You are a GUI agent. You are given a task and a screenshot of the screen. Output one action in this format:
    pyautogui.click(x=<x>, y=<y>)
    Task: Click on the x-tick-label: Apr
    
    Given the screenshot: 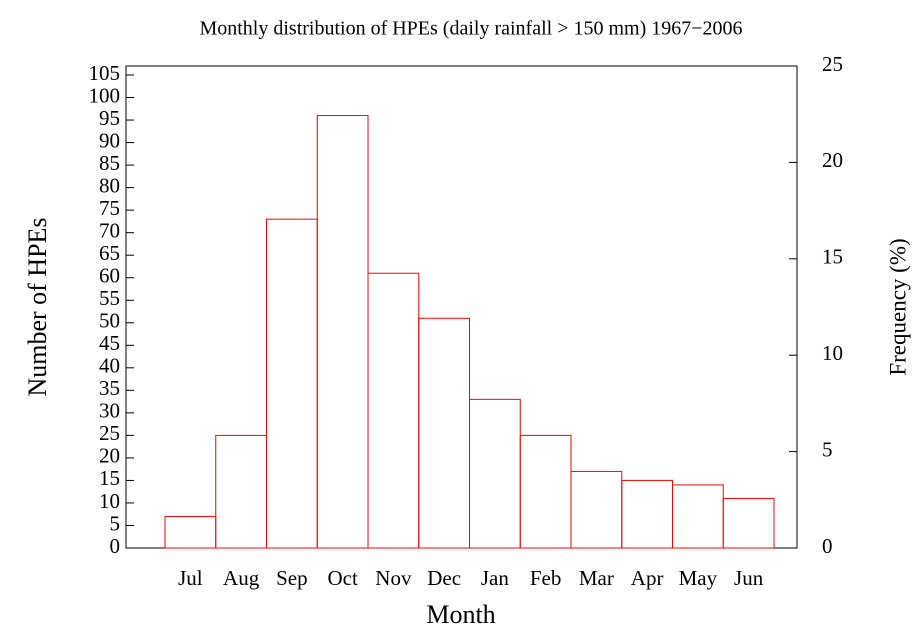 What is the action you would take?
    pyautogui.click(x=647, y=578)
    